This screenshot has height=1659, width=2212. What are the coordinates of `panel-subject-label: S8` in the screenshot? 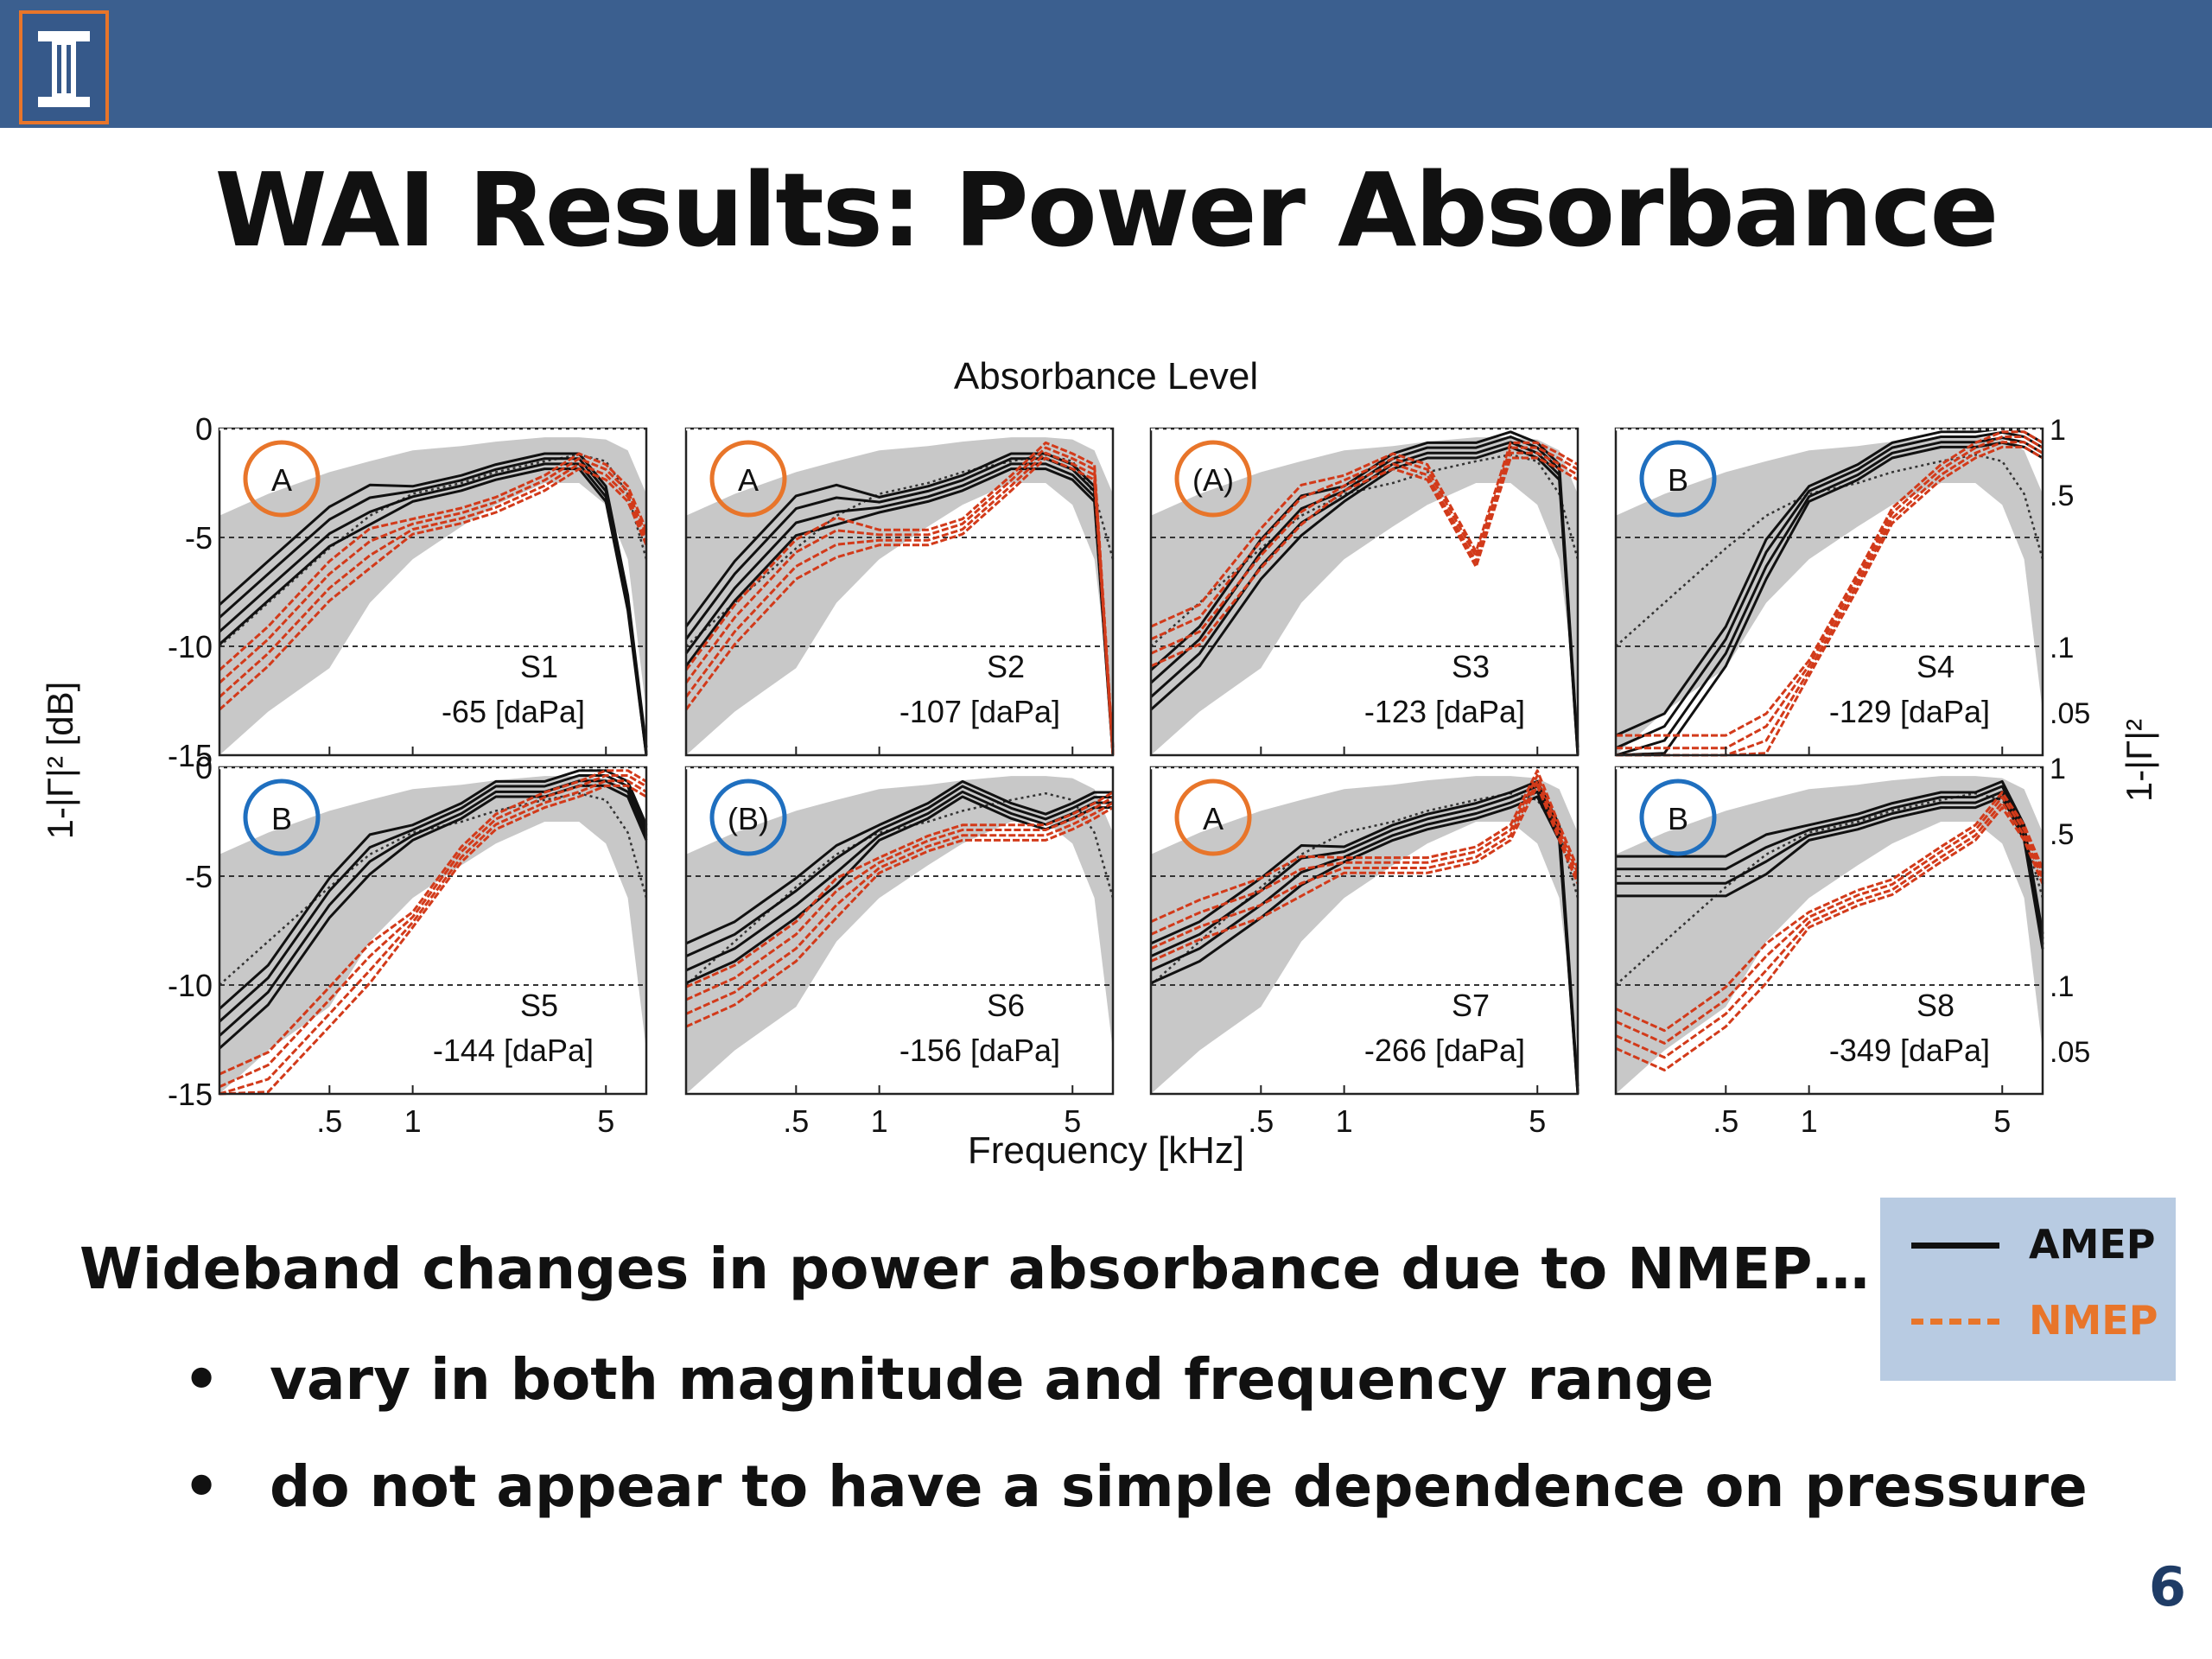 It's located at (1935, 1005).